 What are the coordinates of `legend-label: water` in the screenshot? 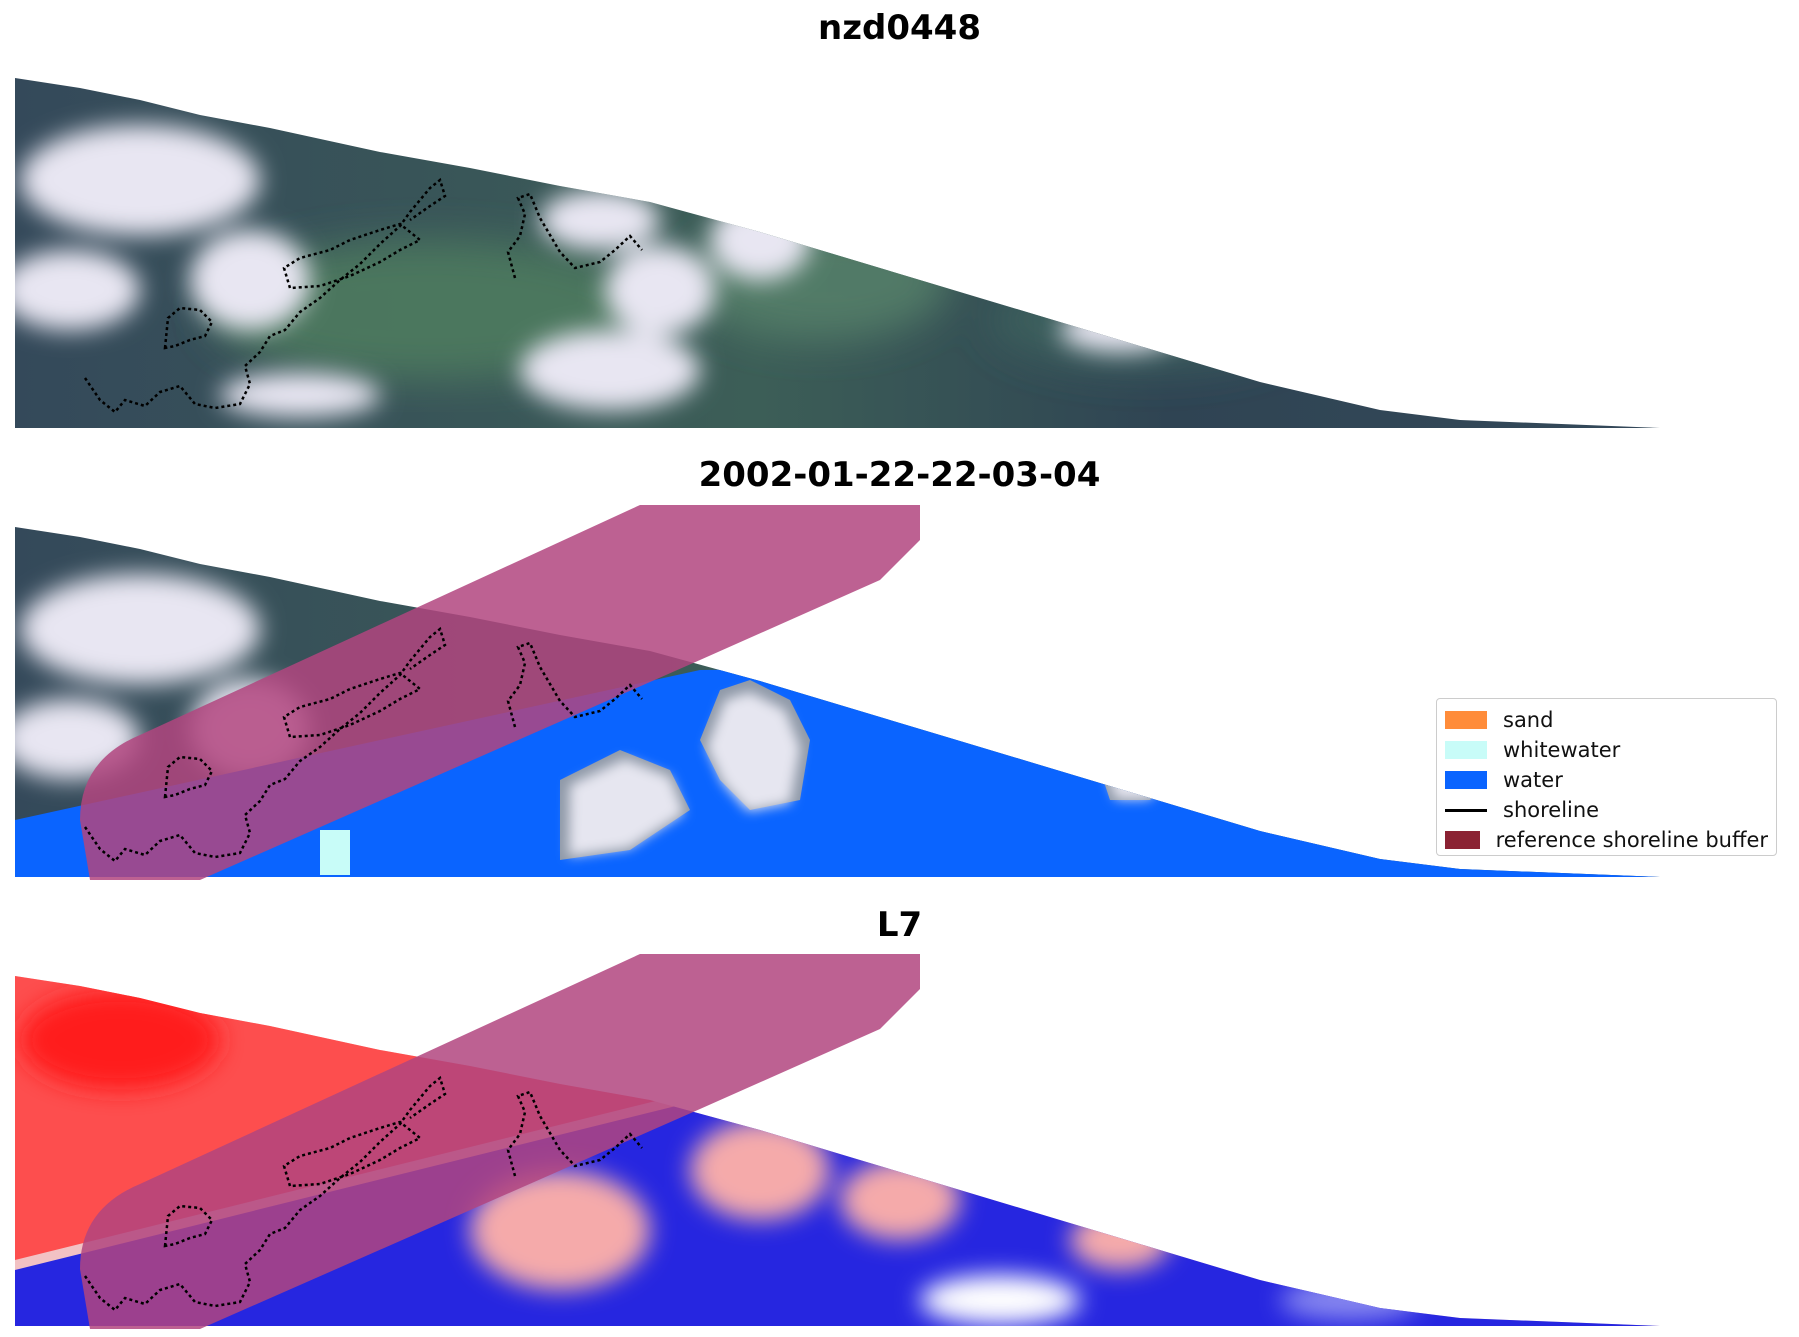 It's located at (1533, 780).